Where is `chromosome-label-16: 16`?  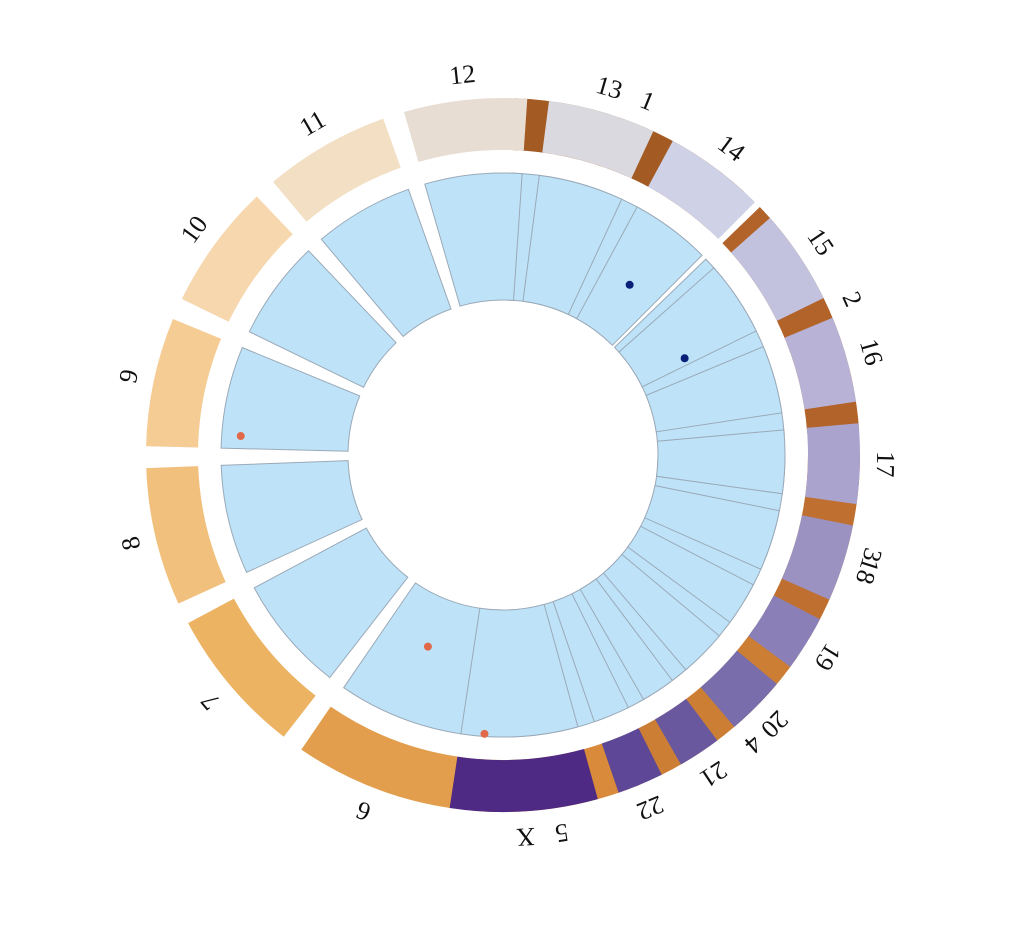 chromosome-label-16: 16 is located at coordinates (871, 352).